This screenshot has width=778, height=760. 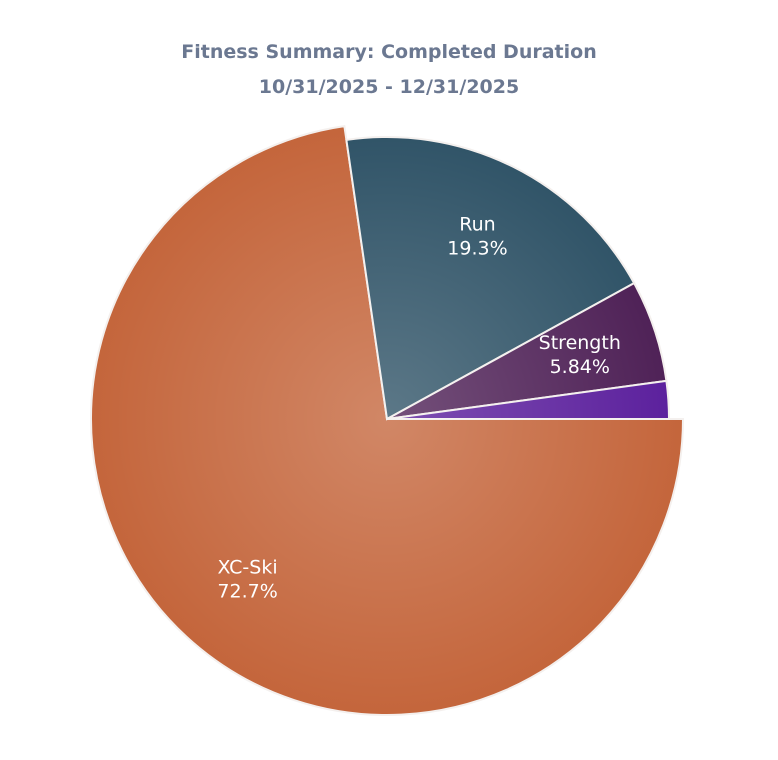 What do you see at coordinates (477, 225) in the screenshot?
I see `slice-label: Run` at bounding box center [477, 225].